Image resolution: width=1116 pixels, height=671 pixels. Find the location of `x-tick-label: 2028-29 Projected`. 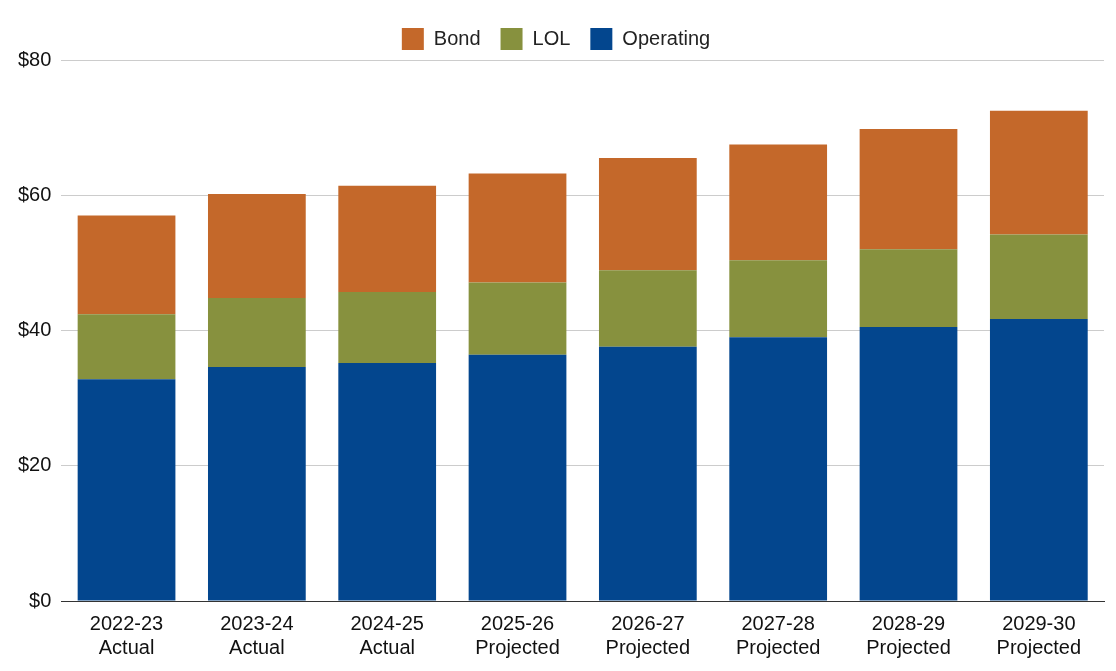

x-tick-label: 2028-29 Projected is located at coordinates (908, 634).